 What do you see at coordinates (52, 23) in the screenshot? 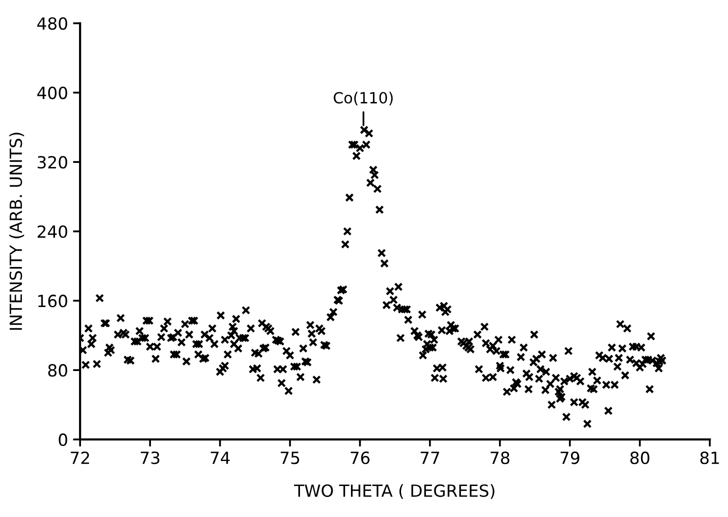
I see `y-tick-label: 480` at bounding box center [52, 23].